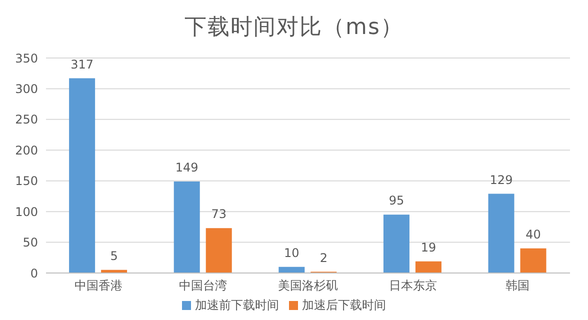 Image resolution: width=588 pixels, height=320 pixels. I want to click on y-tick-label: 350, so click(26, 58).